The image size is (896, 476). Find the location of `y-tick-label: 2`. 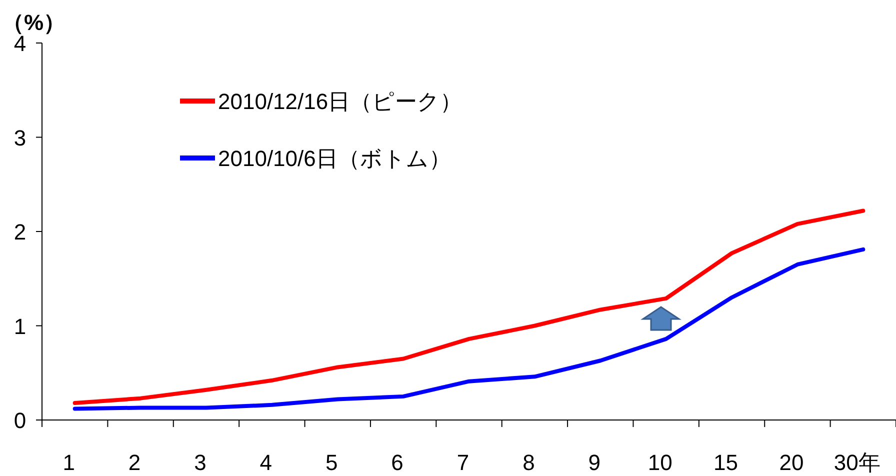

y-tick-label: 2 is located at coordinates (20, 232).